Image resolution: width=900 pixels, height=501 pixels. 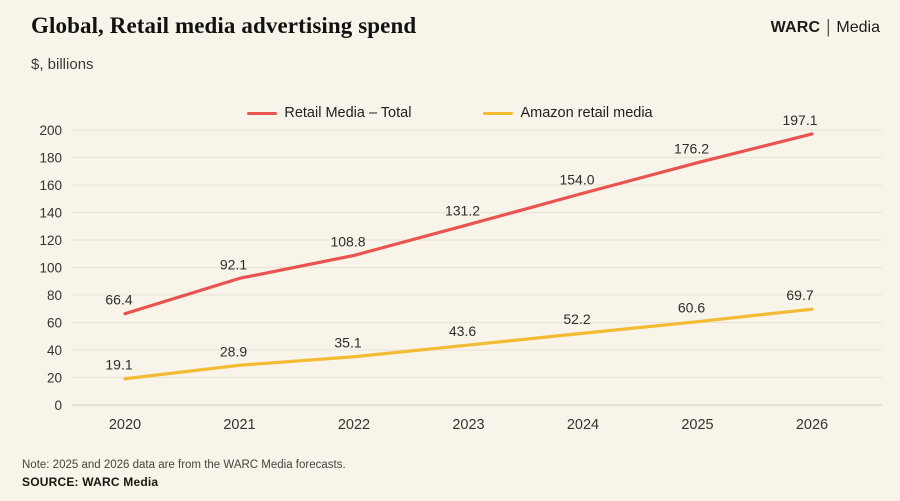 I want to click on x-tick-label: 2024, so click(x=583, y=425).